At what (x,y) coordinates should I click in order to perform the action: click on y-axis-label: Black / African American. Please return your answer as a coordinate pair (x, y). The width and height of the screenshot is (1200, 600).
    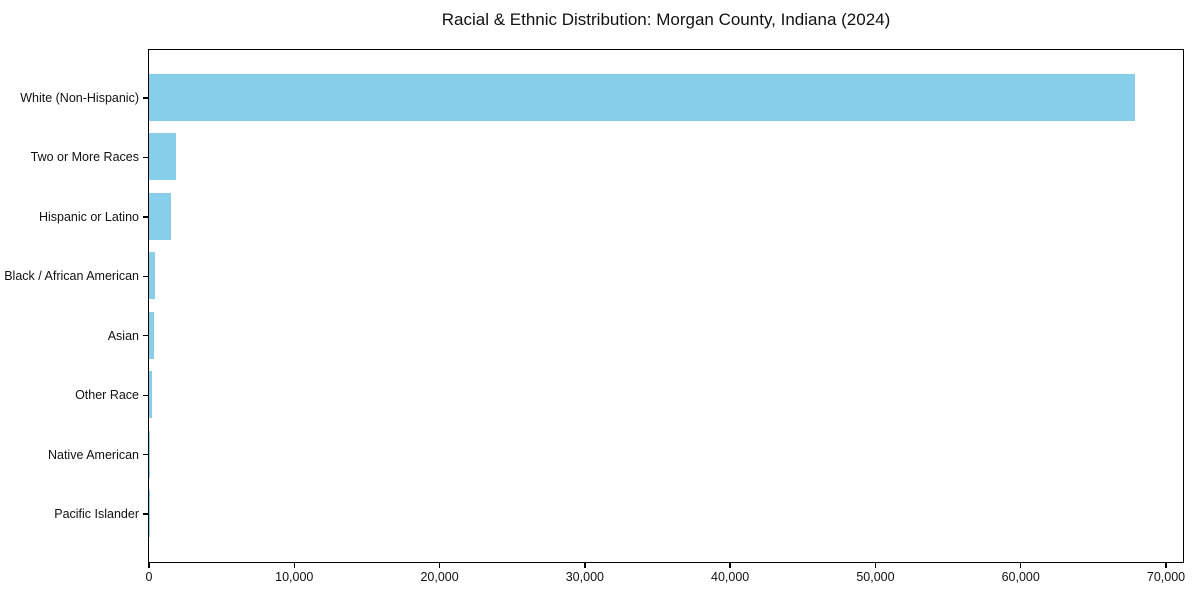
    Looking at the image, I should click on (71, 276).